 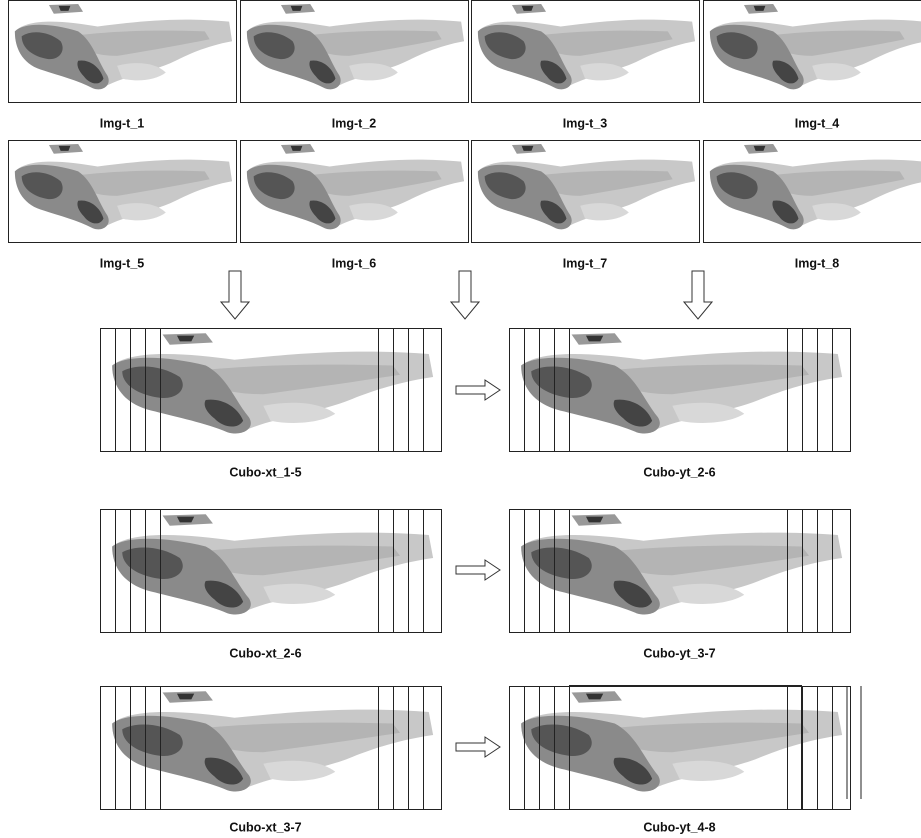 I want to click on cube-label: Cubo-yt_3-7, so click(x=679, y=653).